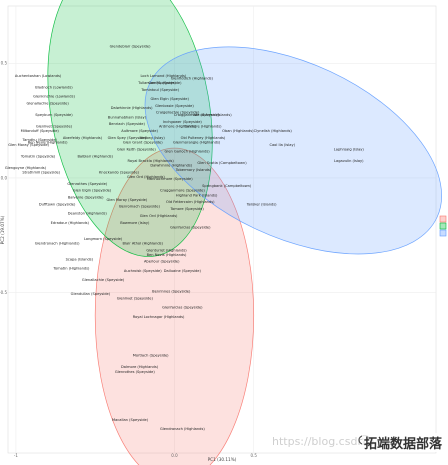 This screenshot has height=465, width=448. Describe the element at coordinates (193, 170) in the screenshot. I see `point-label: Tobermory (Islands)` at that location.